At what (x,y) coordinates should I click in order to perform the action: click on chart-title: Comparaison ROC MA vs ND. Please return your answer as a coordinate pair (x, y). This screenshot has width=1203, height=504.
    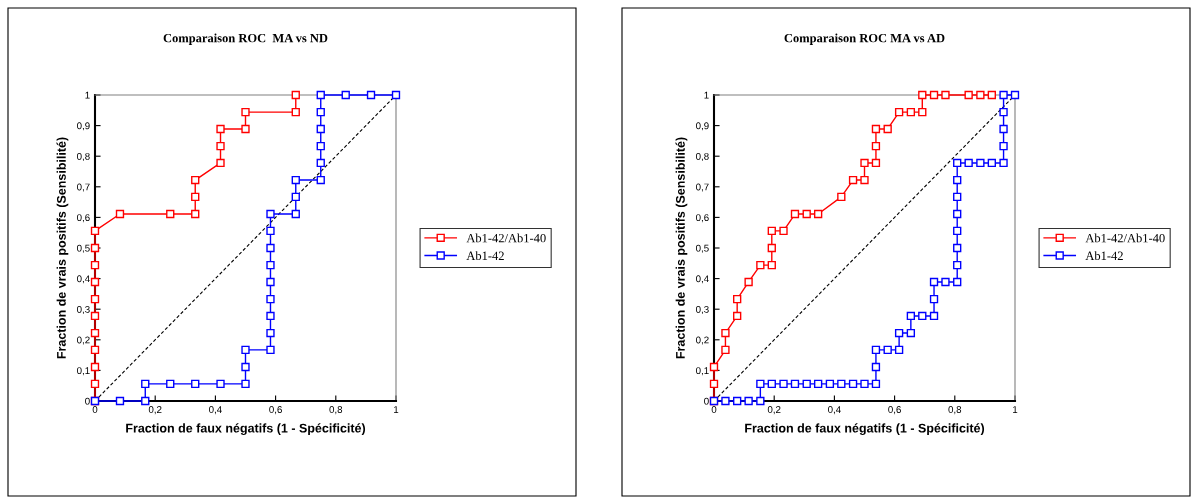
    Looking at the image, I should click on (245, 39).